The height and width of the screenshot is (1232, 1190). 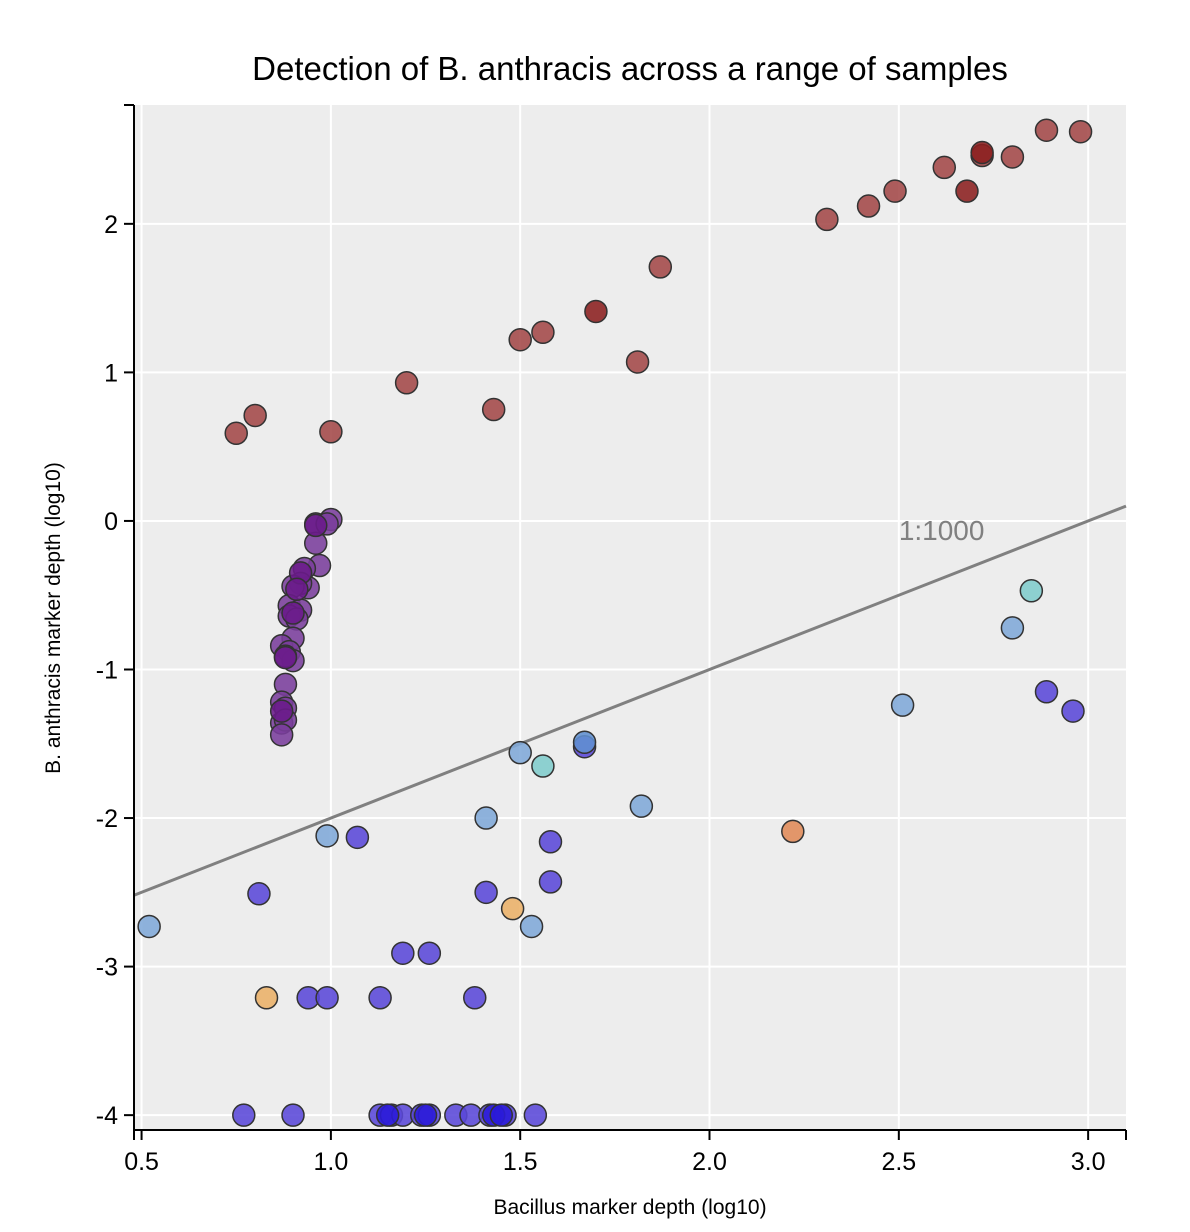 I want to click on x-tick-label: 2.5, so click(x=898, y=1162).